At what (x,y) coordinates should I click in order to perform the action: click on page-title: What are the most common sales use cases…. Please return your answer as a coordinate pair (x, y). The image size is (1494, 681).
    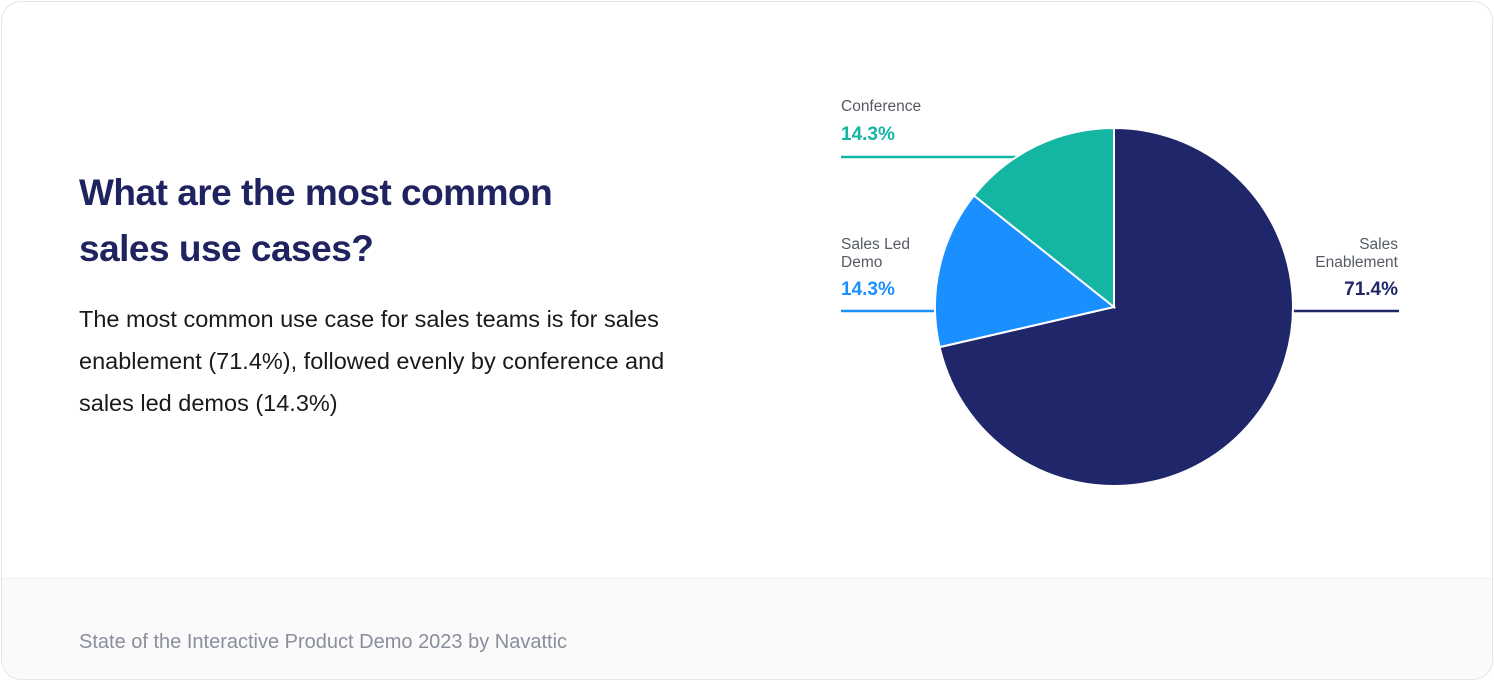
    Looking at the image, I should click on (316, 220).